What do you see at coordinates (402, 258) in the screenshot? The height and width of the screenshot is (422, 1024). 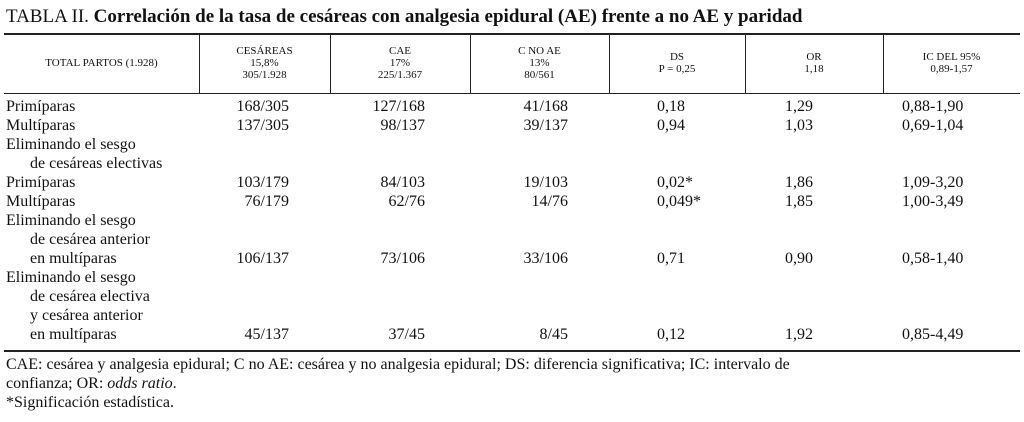 I see `cell: 73/106` at bounding box center [402, 258].